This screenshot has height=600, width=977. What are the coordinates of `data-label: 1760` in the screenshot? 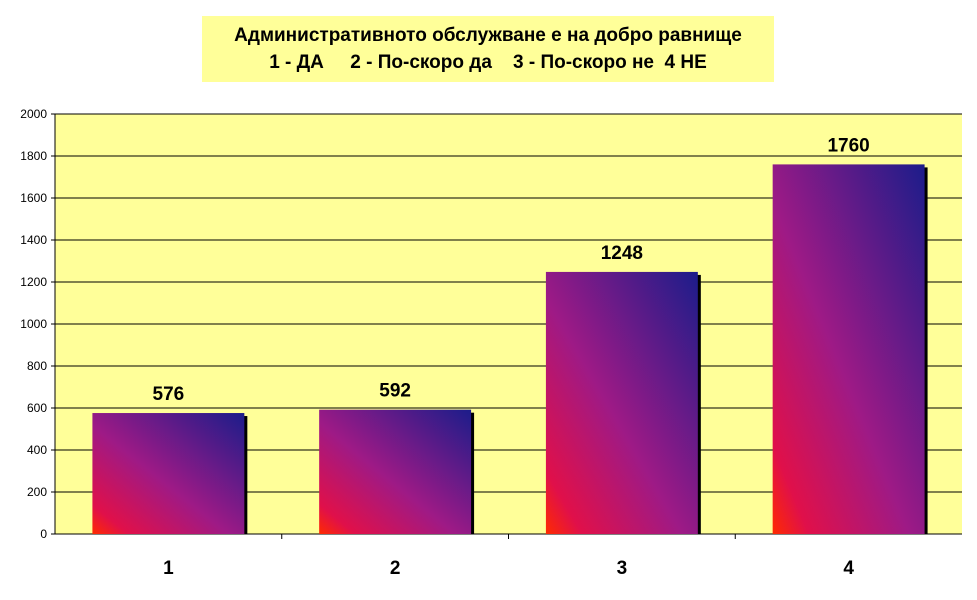 It's located at (848, 145).